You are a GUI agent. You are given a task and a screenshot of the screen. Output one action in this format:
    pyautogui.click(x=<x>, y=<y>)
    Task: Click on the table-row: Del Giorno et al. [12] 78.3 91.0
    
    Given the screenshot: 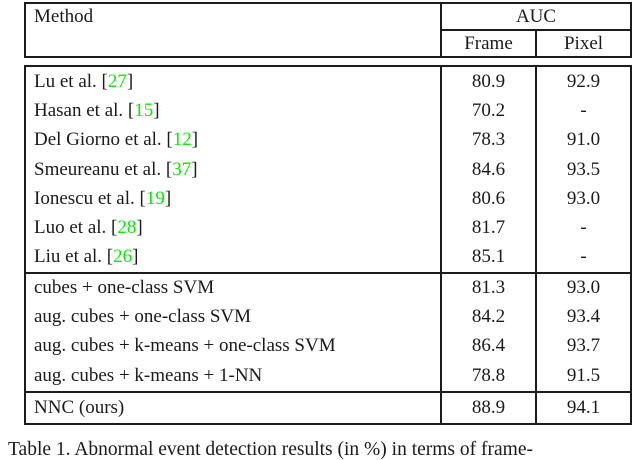 What is the action you would take?
    pyautogui.click(x=328, y=140)
    